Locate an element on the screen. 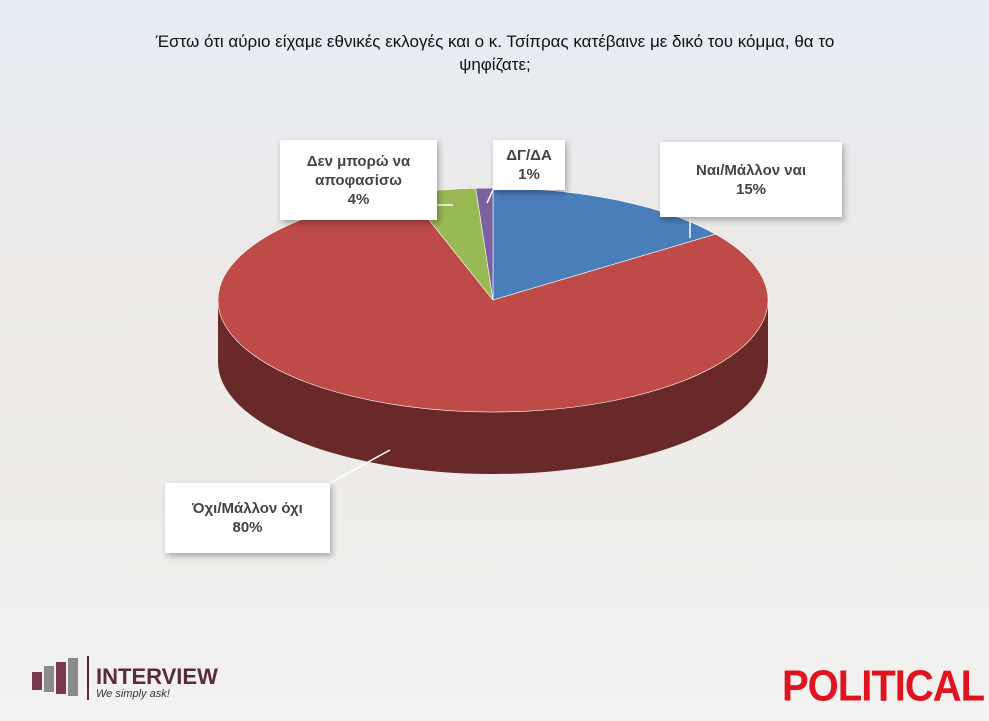 The height and width of the screenshot is (721, 989). label-value: 1% is located at coordinates (529, 174).